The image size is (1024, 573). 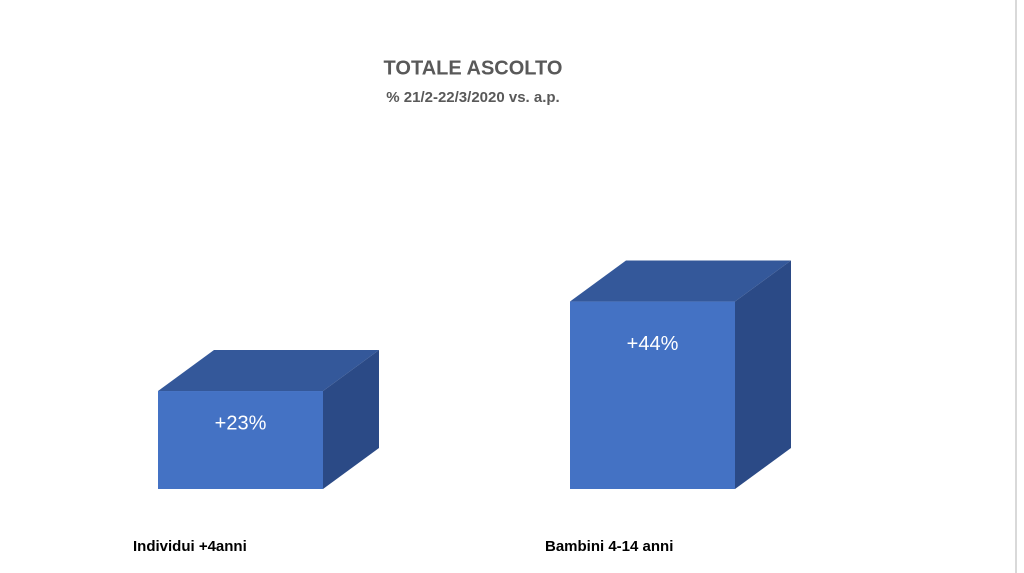 What do you see at coordinates (472, 97) in the screenshot?
I see `chart-subtitle: % 21/2-22/3/2020 vs. a.p.` at bounding box center [472, 97].